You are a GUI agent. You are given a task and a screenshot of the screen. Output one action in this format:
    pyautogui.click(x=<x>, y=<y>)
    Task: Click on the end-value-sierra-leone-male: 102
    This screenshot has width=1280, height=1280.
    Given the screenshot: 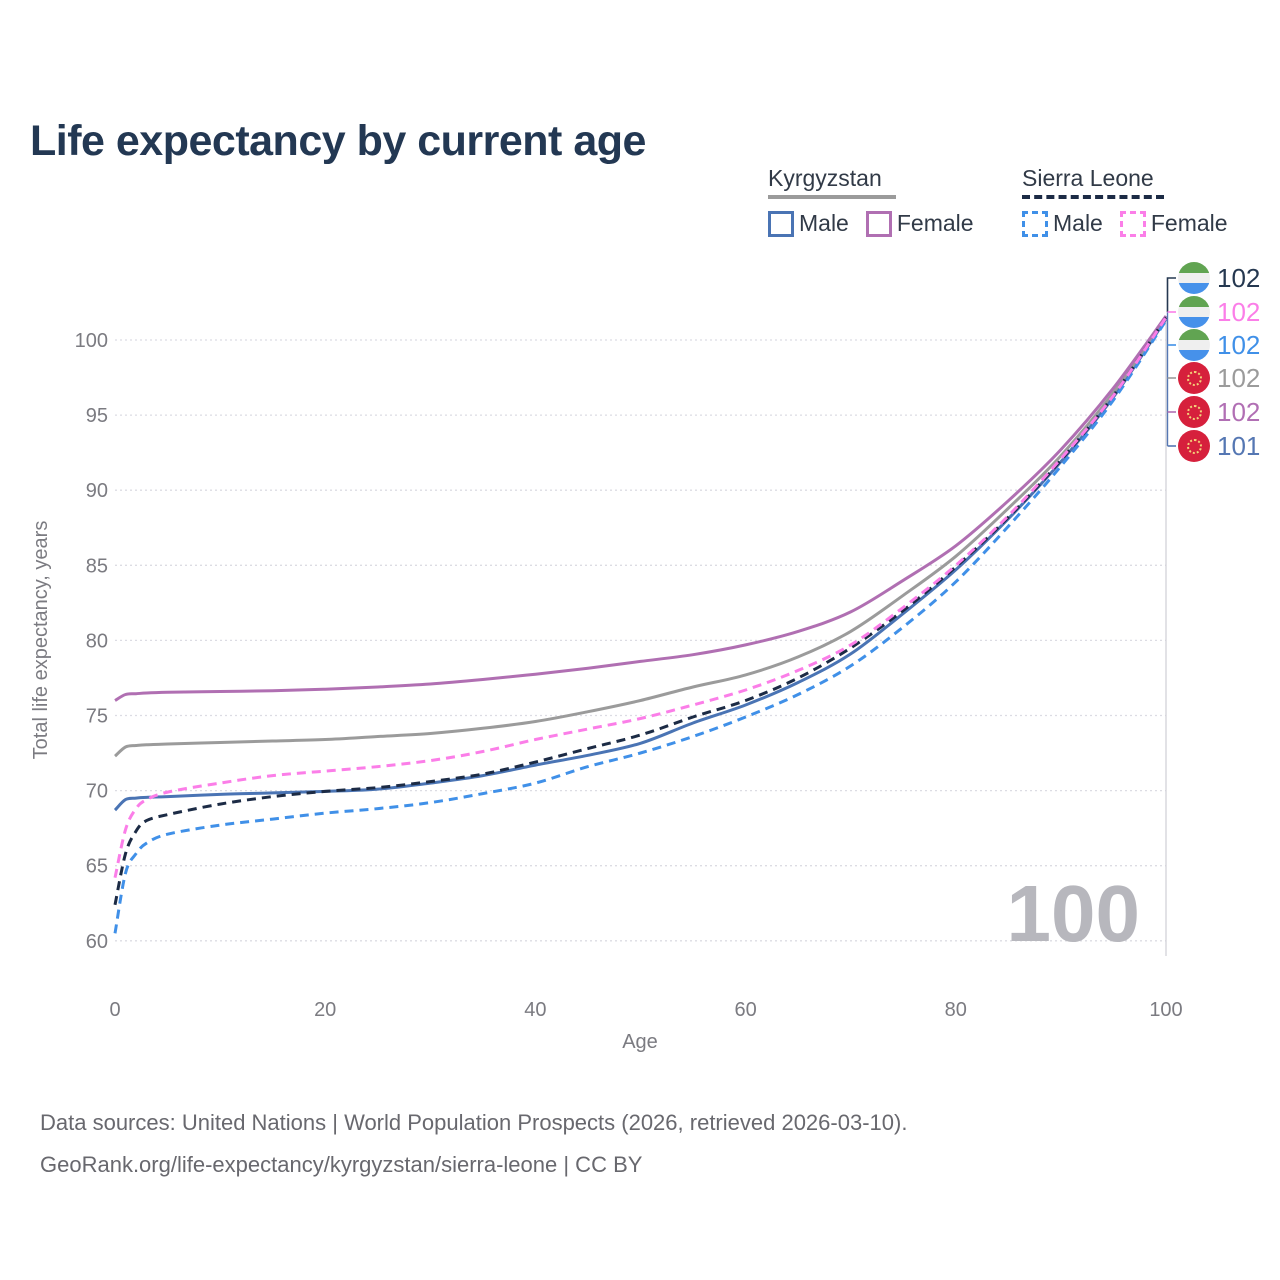 What is the action you would take?
    pyautogui.click(x=1239, y=344)
    